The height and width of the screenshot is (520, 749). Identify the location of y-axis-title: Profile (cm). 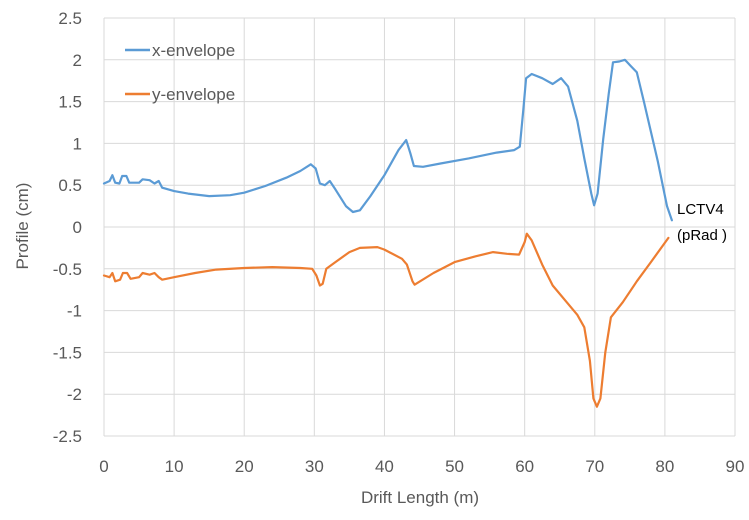
(22, 226).